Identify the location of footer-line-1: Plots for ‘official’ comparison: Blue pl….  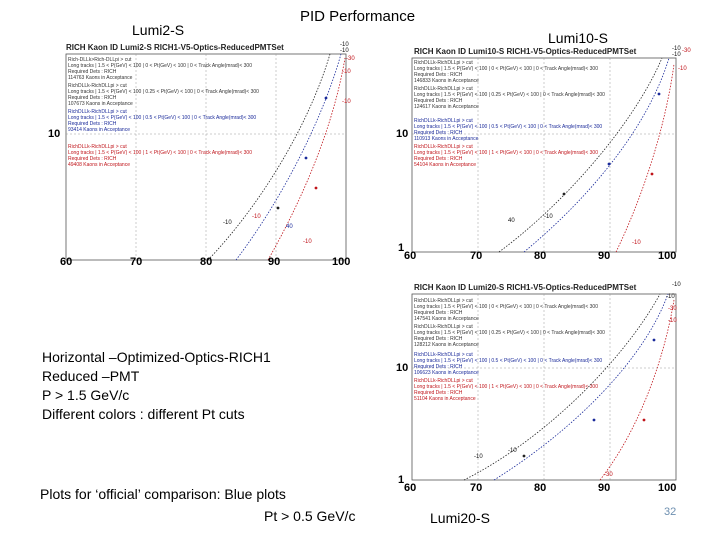
(163, 494).